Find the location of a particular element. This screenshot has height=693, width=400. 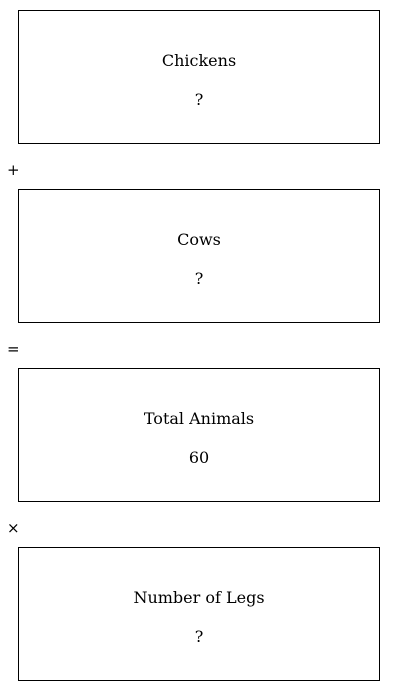

plus-operator: + is located at coordinates (13, 170).